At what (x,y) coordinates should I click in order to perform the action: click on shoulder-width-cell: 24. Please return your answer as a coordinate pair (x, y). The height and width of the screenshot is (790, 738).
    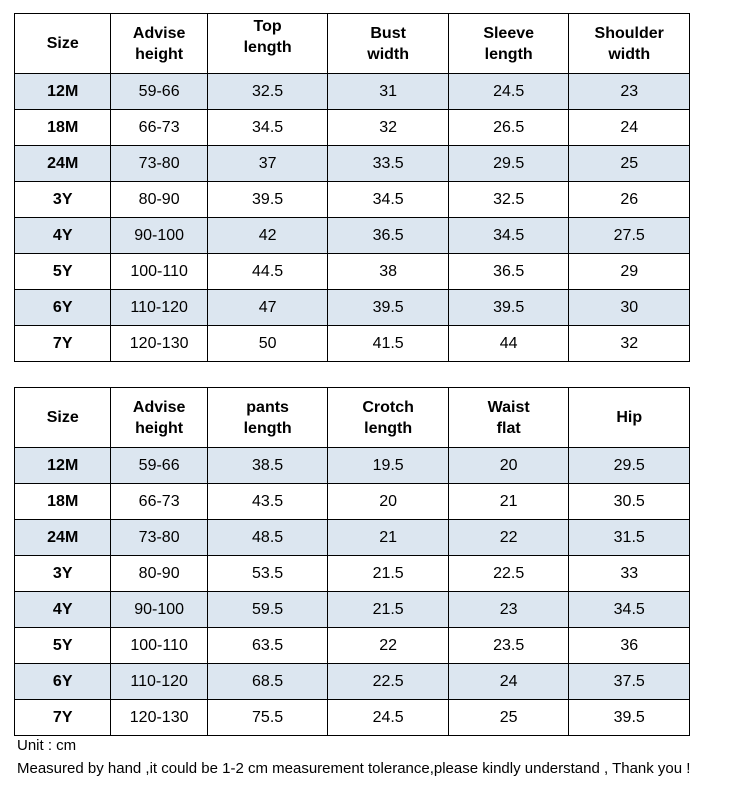
    Looking at the image, I should click on (629, 127).